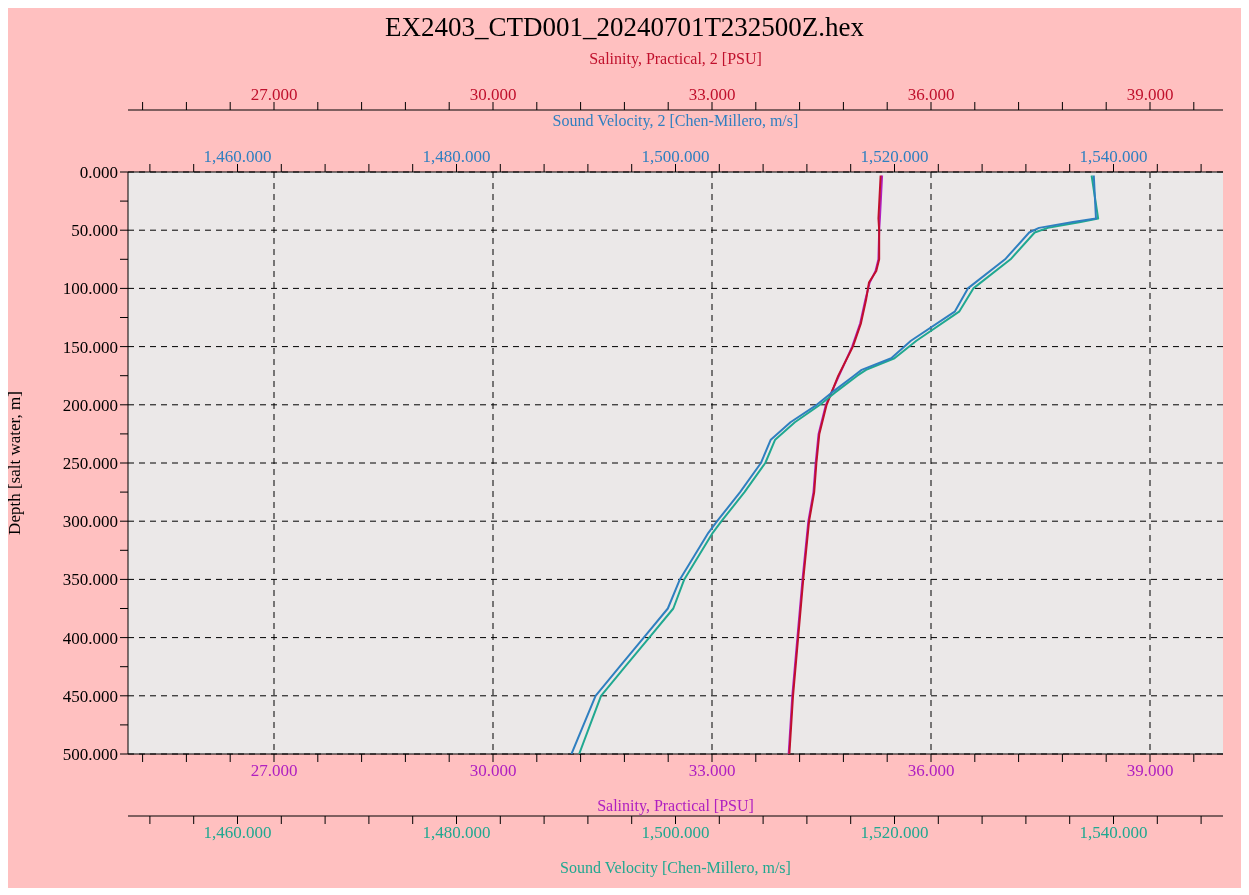 The width and height of the screenshot is (1249, 895). I want to click on y-tick-label: 200.000, so click(90, 405).